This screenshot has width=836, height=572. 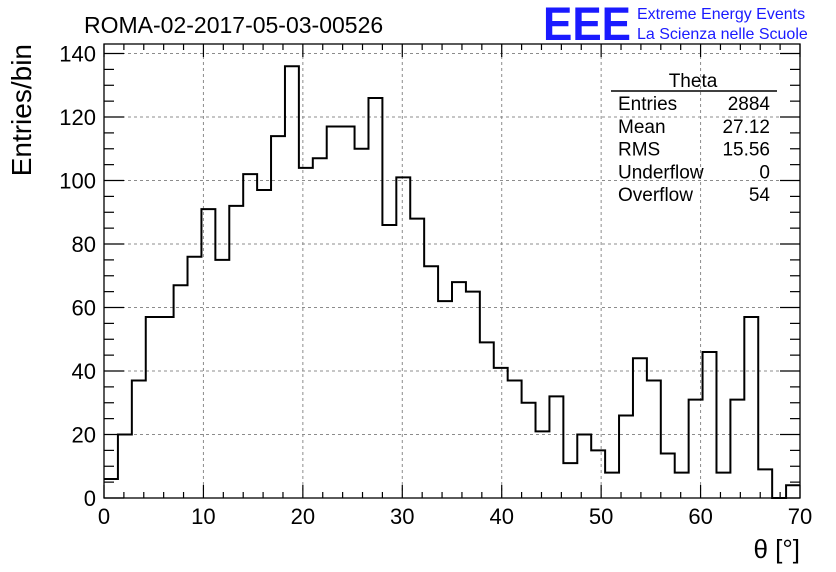 What do you see at coordinates (776, 549) in the screenshot?
I see `x-axis-label: θ [°]` at bounding box center [776, 549].